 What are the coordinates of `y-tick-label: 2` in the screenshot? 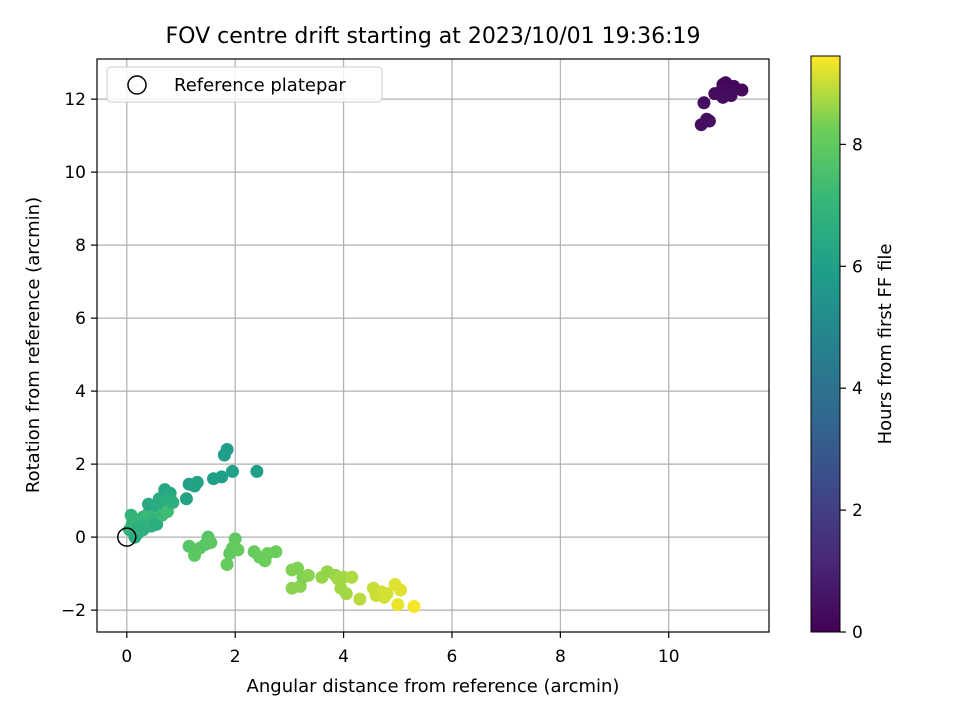 It's located at (80, 465).